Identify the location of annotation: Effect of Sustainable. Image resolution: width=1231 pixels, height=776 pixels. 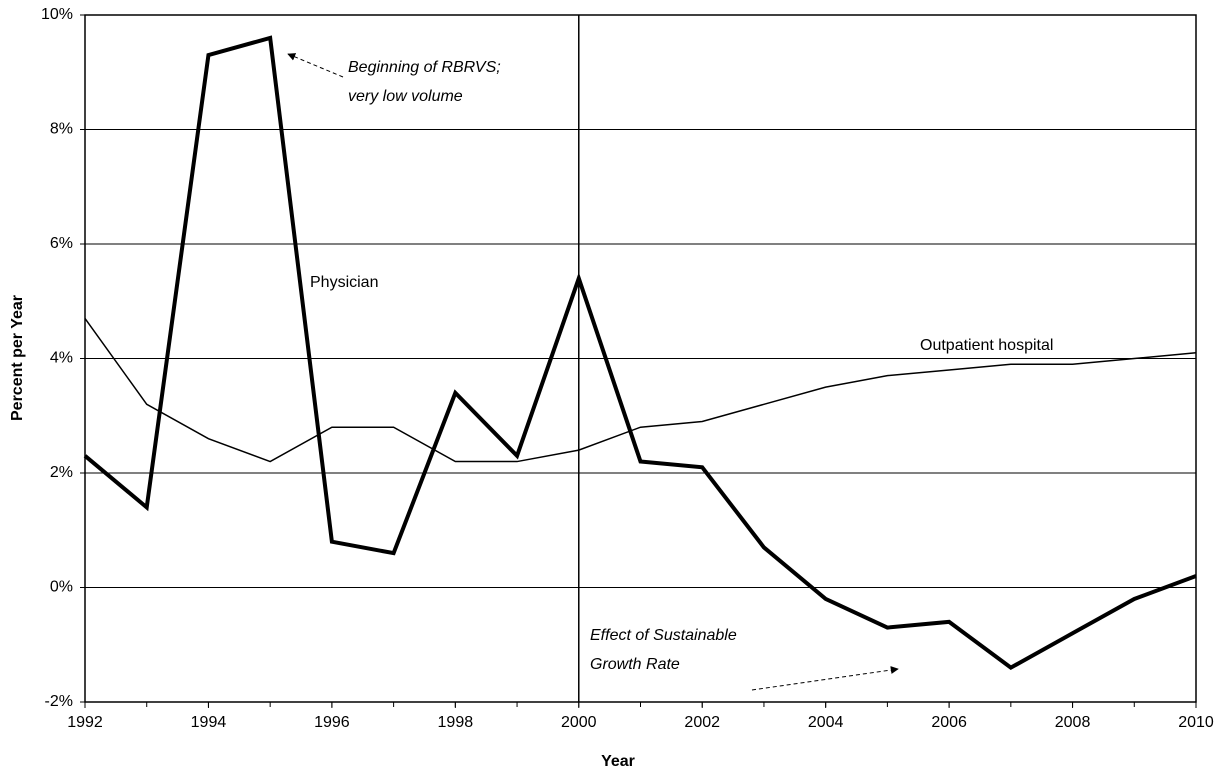
(663, 635).